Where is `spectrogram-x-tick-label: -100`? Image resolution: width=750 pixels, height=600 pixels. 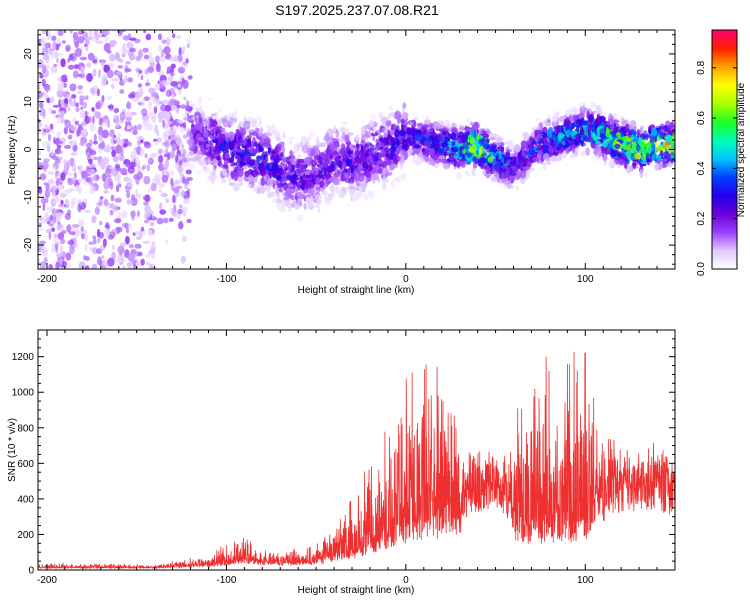
spectrogram-x-tick-label: -100 is located at coordinates (226, 279).